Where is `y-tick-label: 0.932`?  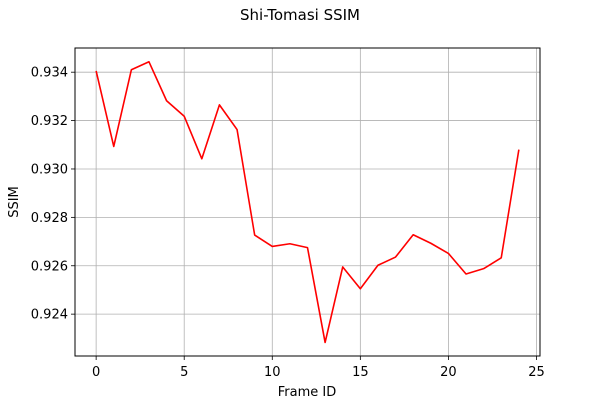
y-tick-label: 0.932 is located at coordinates (49, 121).